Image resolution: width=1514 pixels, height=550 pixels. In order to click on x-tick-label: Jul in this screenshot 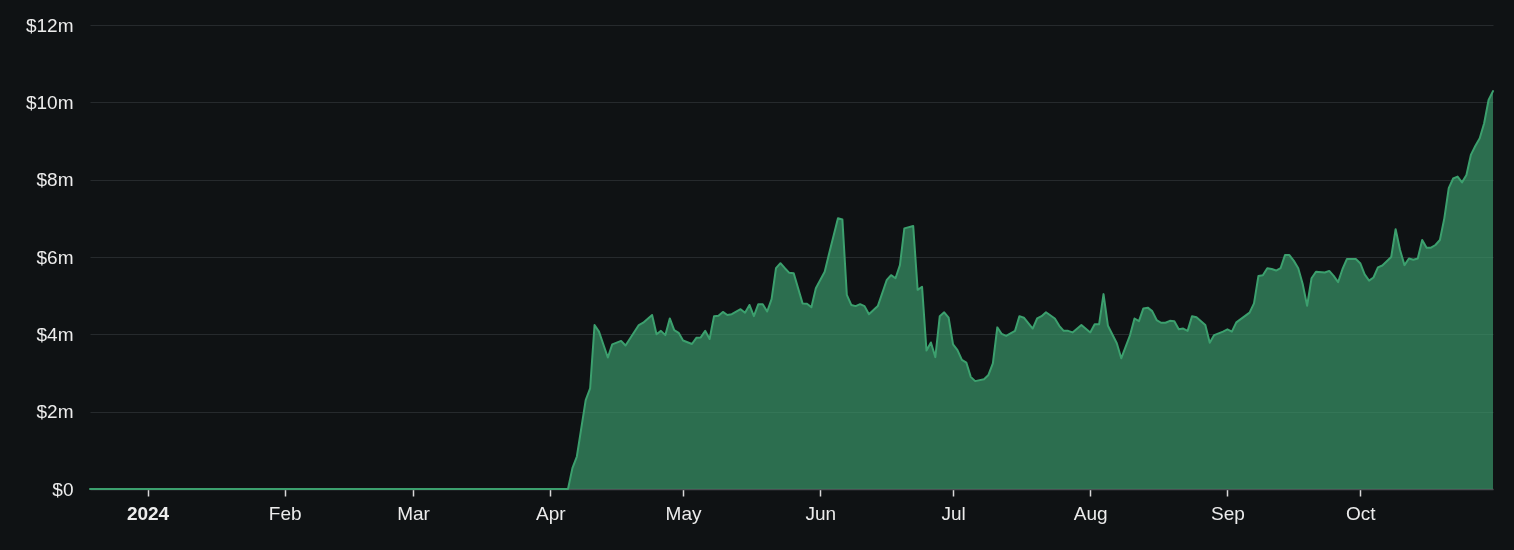, I will do `click(953, 513)`.